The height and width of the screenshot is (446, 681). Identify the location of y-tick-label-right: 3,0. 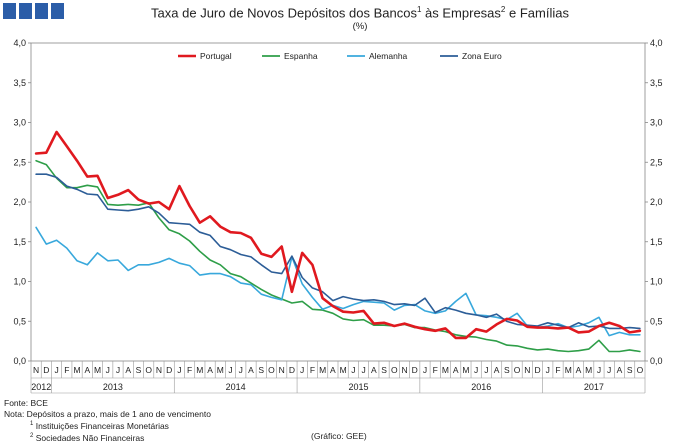
(656, 123).